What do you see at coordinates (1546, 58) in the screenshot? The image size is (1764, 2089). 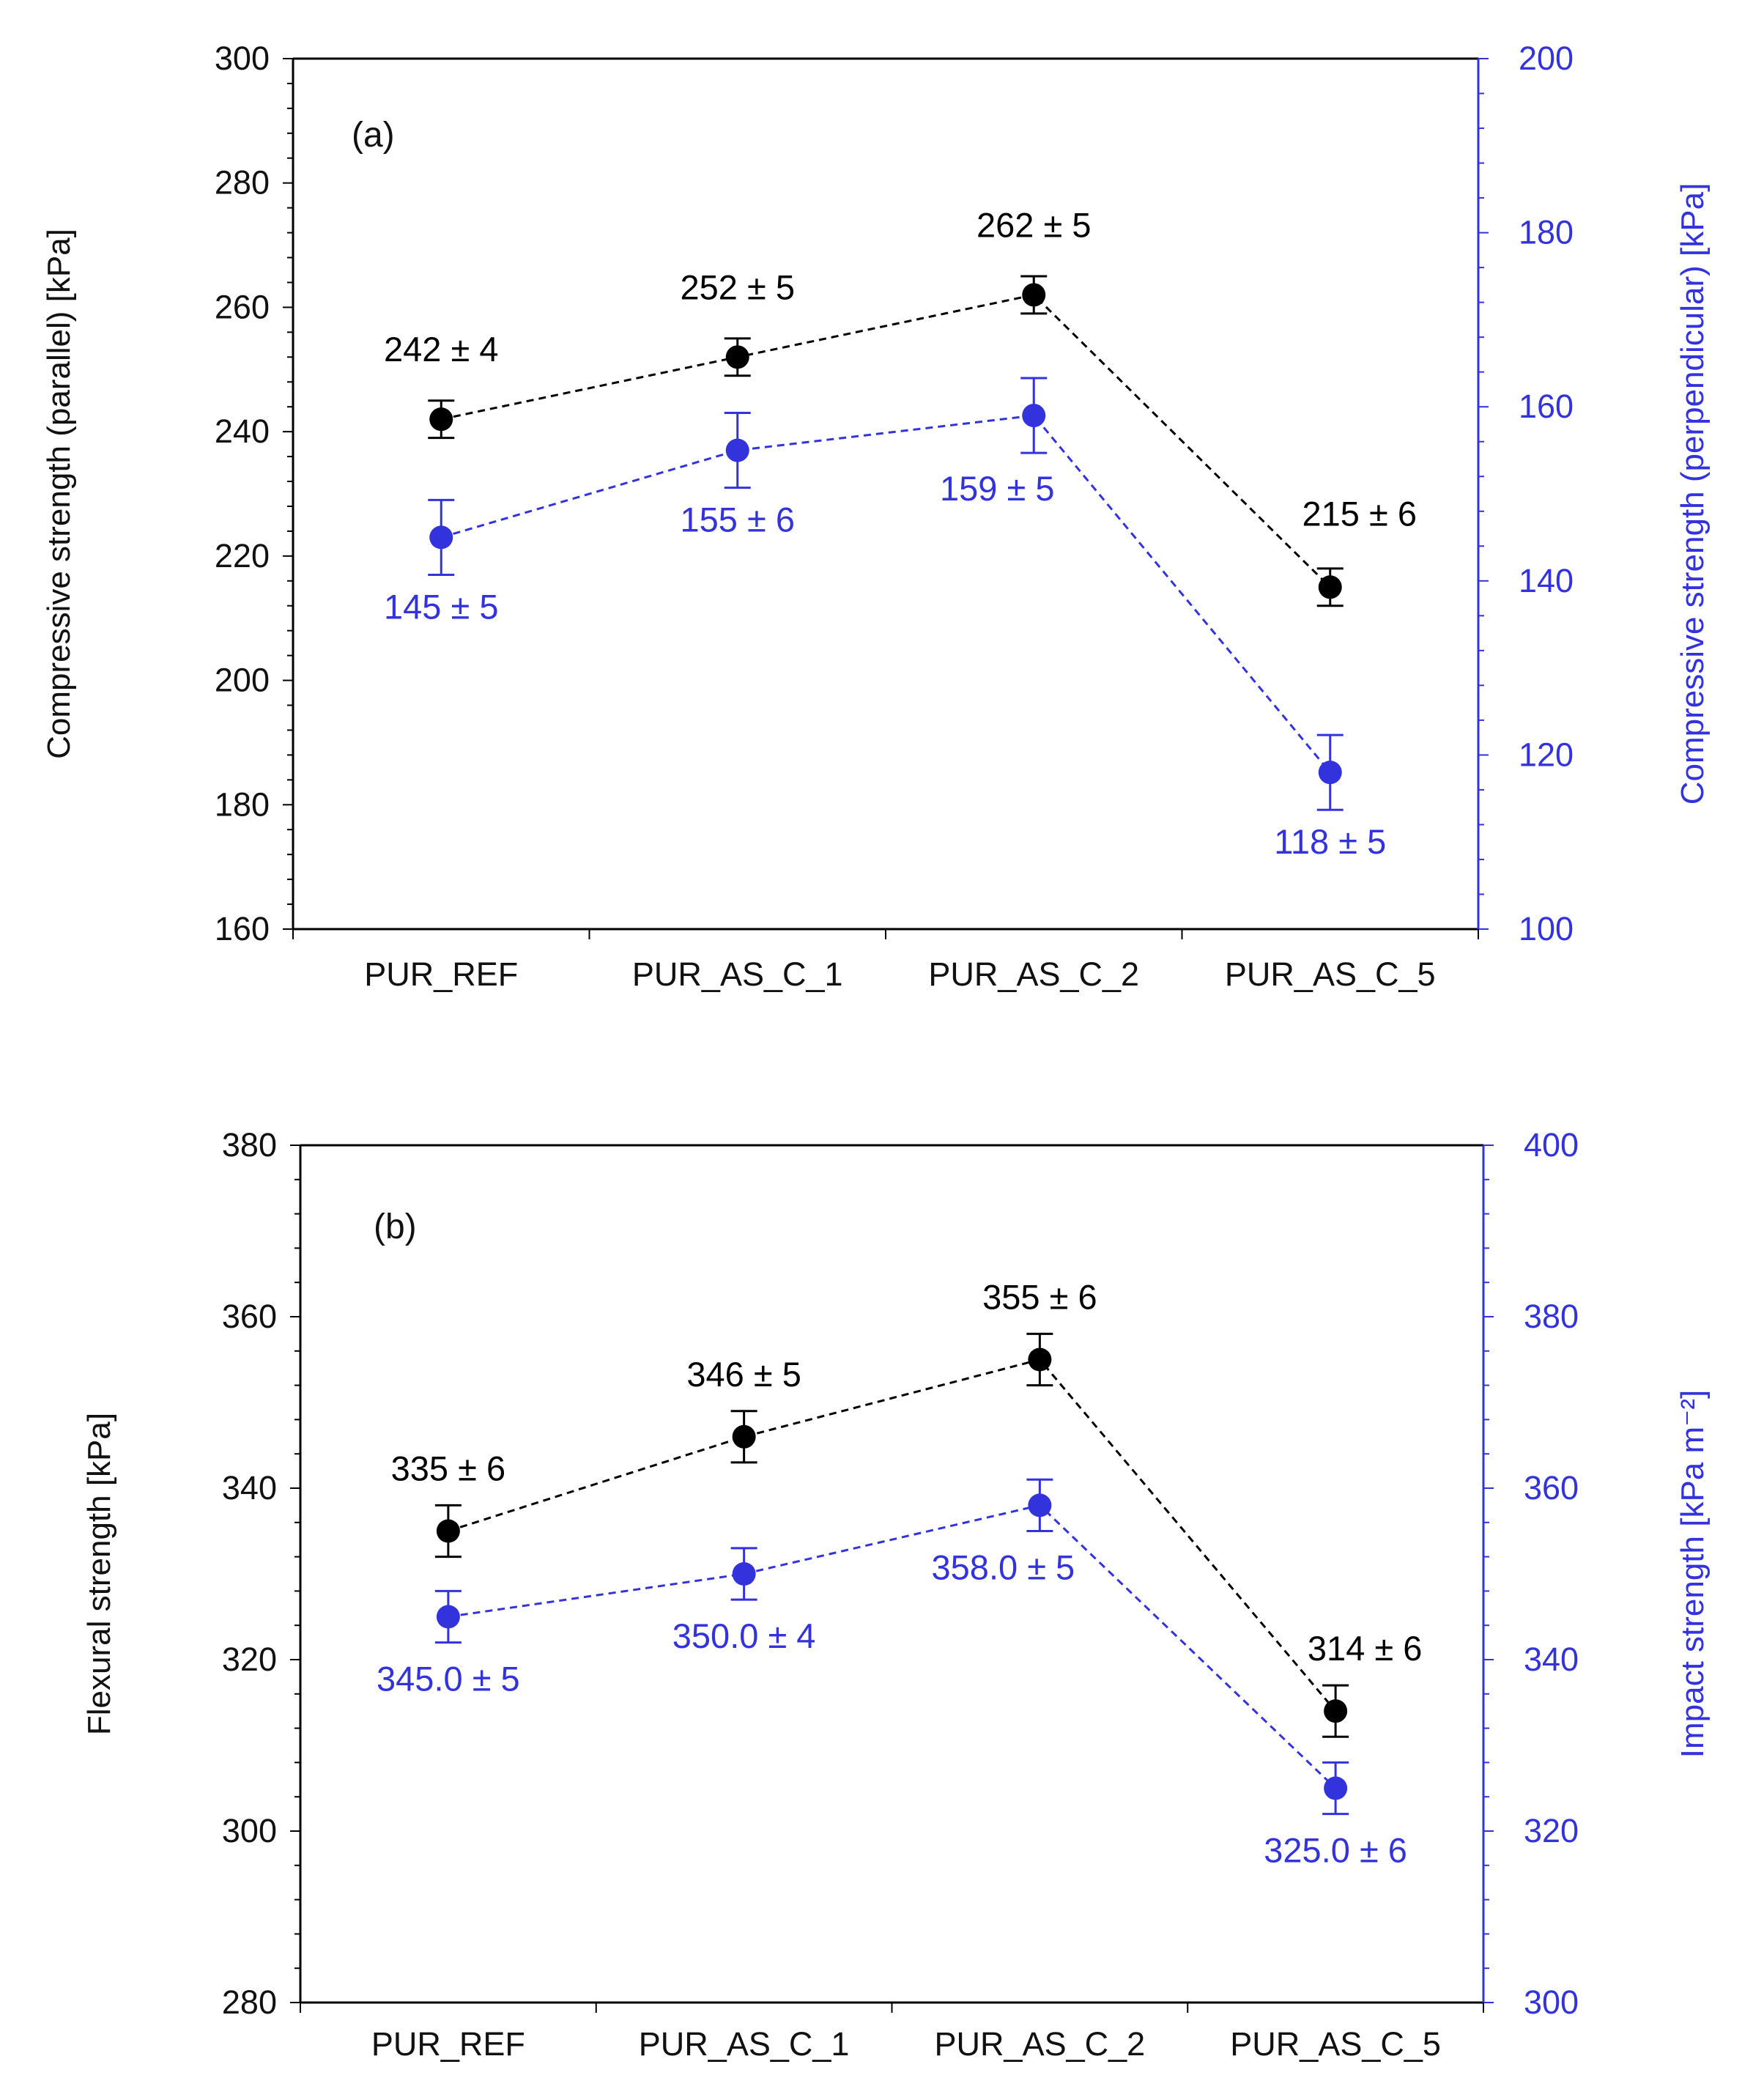 I see `right-tick-label: 200` at bounding box center [1546, 58].